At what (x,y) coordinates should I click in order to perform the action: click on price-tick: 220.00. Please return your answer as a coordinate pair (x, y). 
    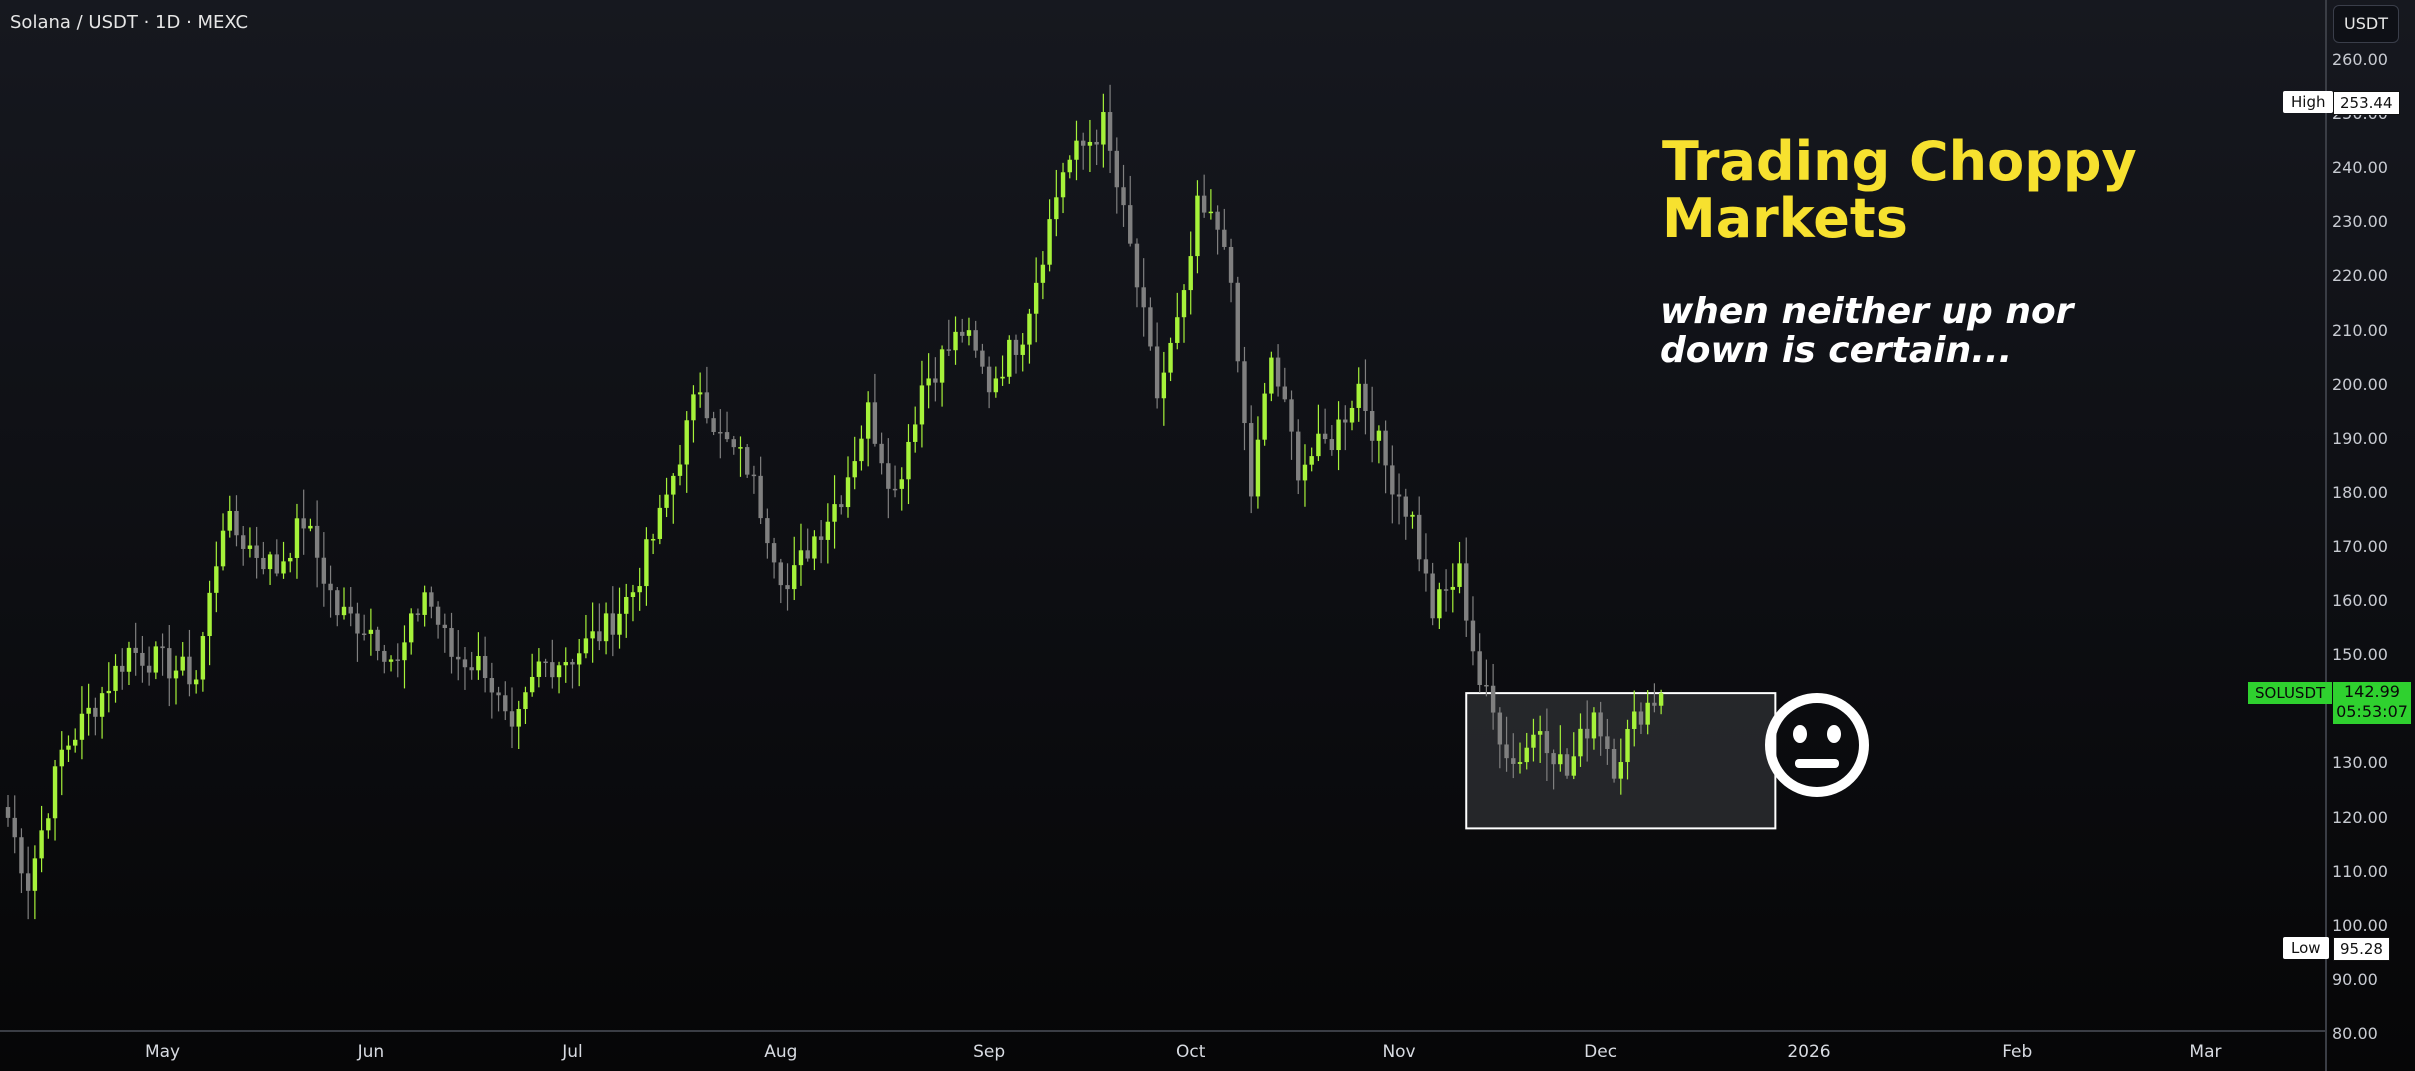
    Looking at the image, I should click on (2360, 276).